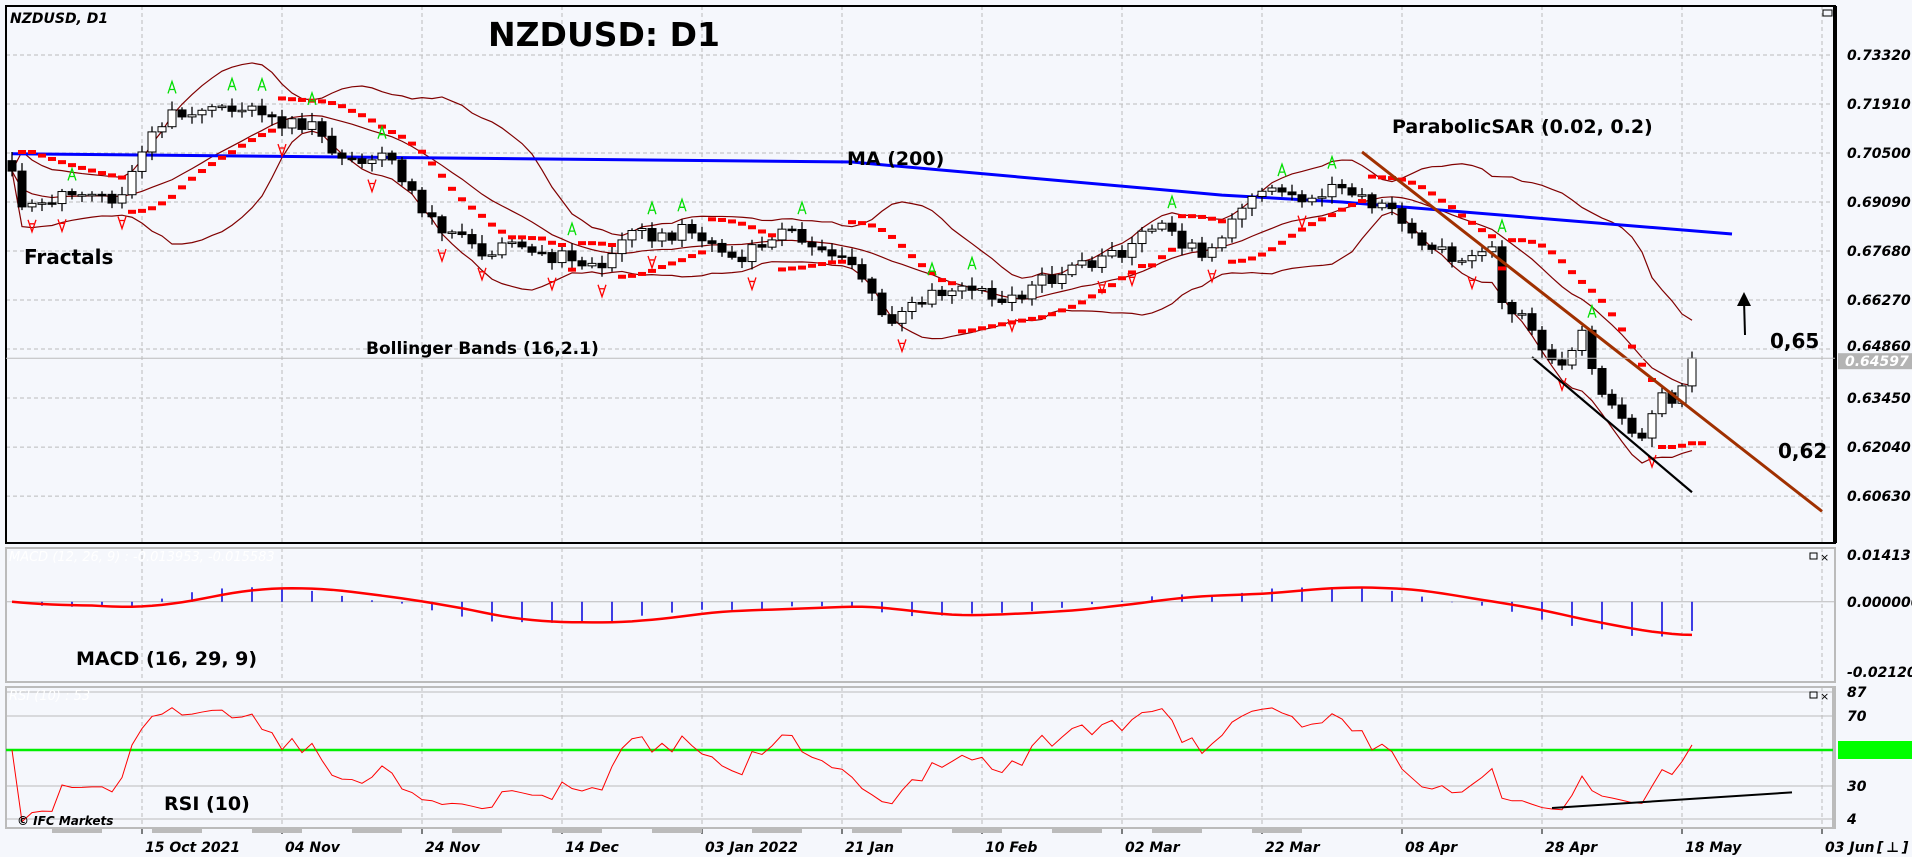  What do you see at coordinates (677, 831) in the screenshot?
I see `time-scrollbar` at bounding box center [677, 831].